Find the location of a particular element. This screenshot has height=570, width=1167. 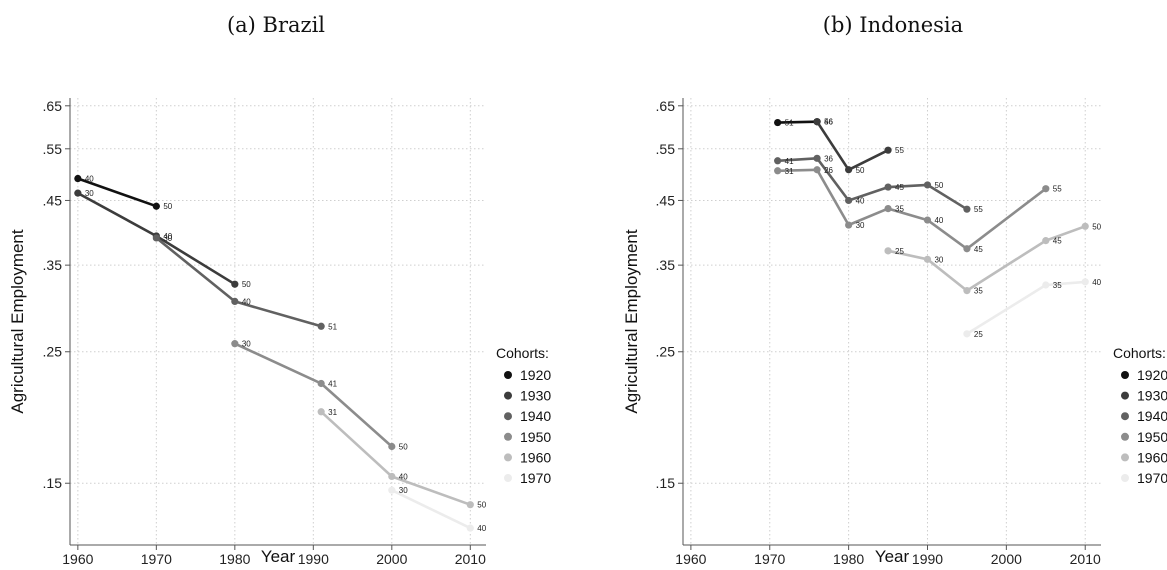

y-tick-label: .25 is located at coordinates (666, 352).